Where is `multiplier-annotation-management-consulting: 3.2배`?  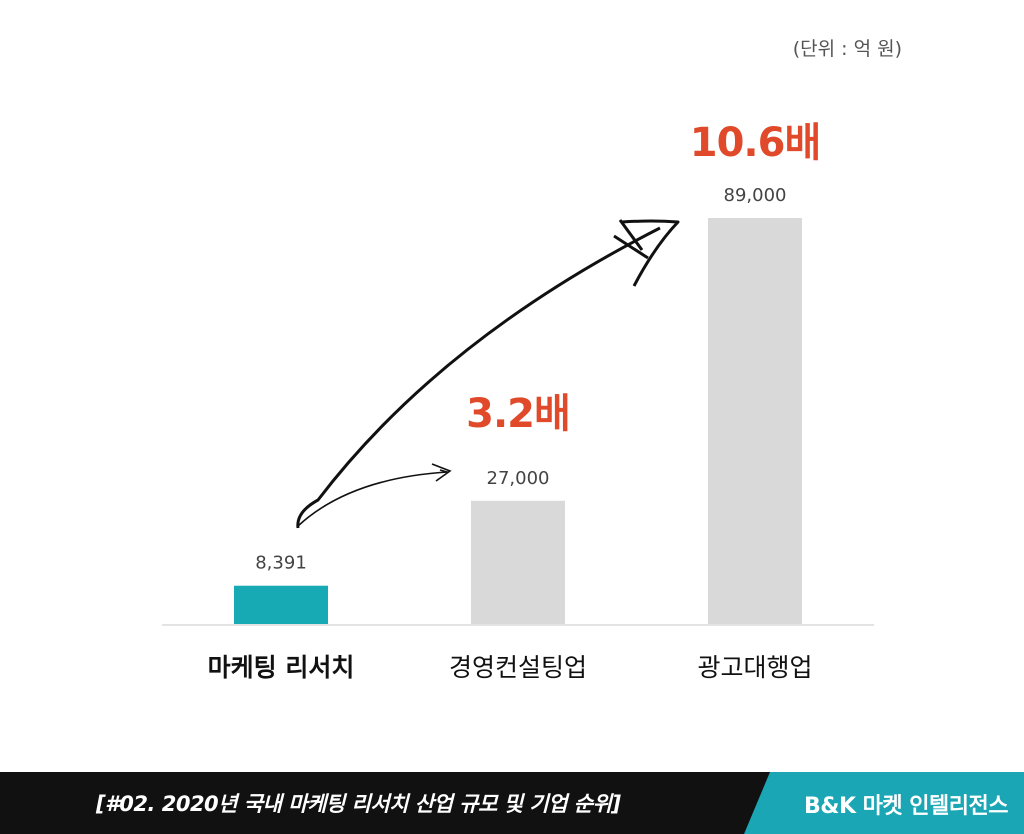 multiplier-annotation-management-consulting: 3.2배 is located at coordinates (518, 414).